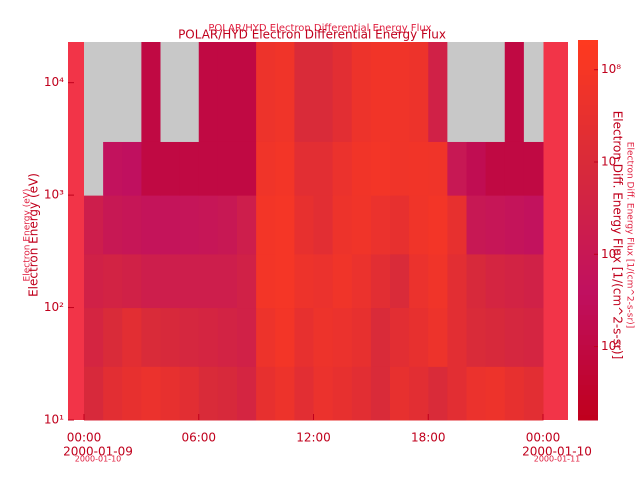 The height and width of the screenshot is (480, 640). Describe the element at coordinates (557, 452) in the screenshot. I see `x-tick-date: 2000-01-10` at that location.